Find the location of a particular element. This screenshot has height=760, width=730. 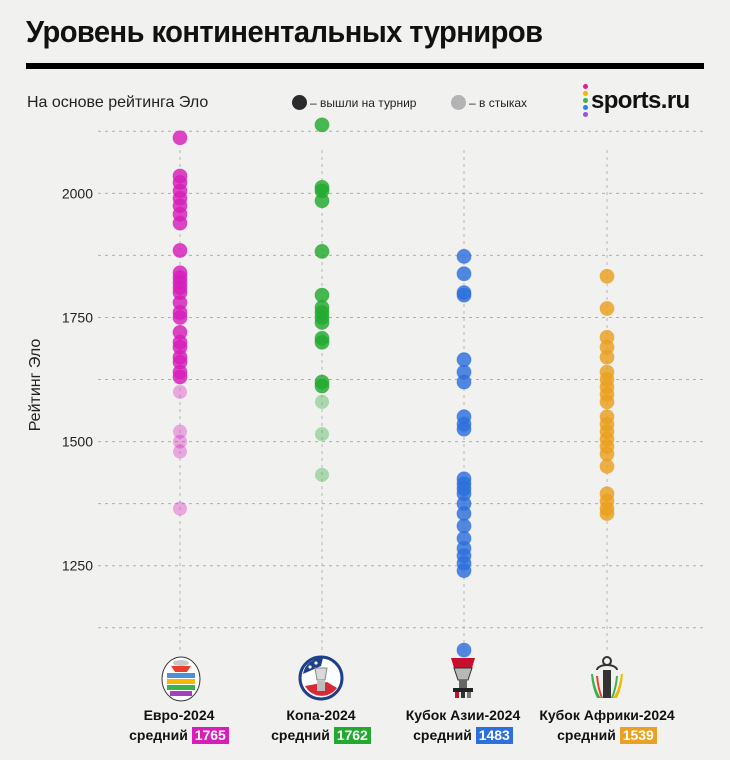

subtitle: На основе рейтинга Эло is located at coordinates (118, 102).